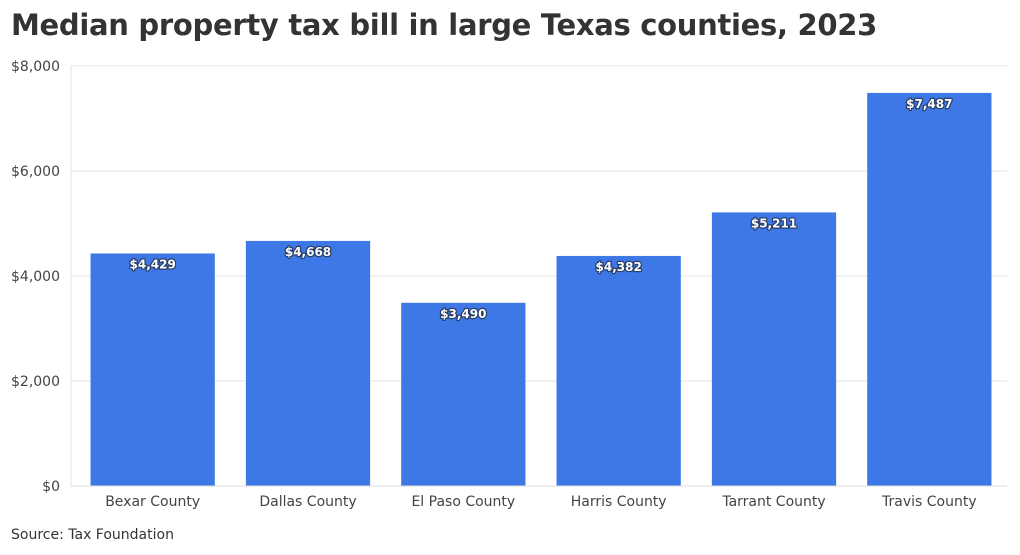  Describe the element at coordinates (308, 252) in the screenshot. I see `data-label: $4,668` at that location.